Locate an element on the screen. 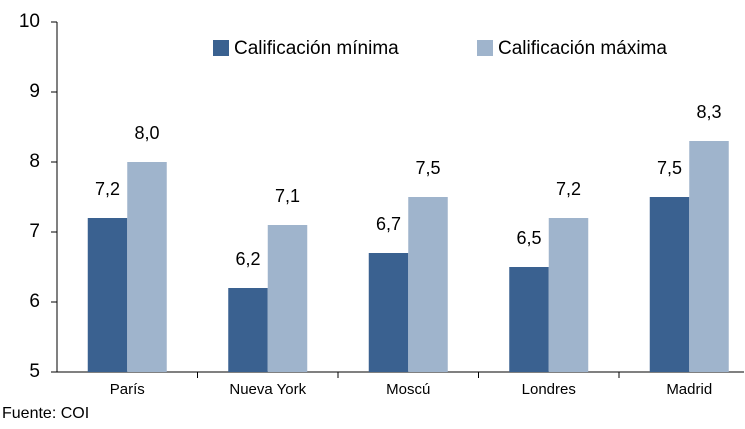  x-tick-label: Moscú is located at coordinates (408, 389).